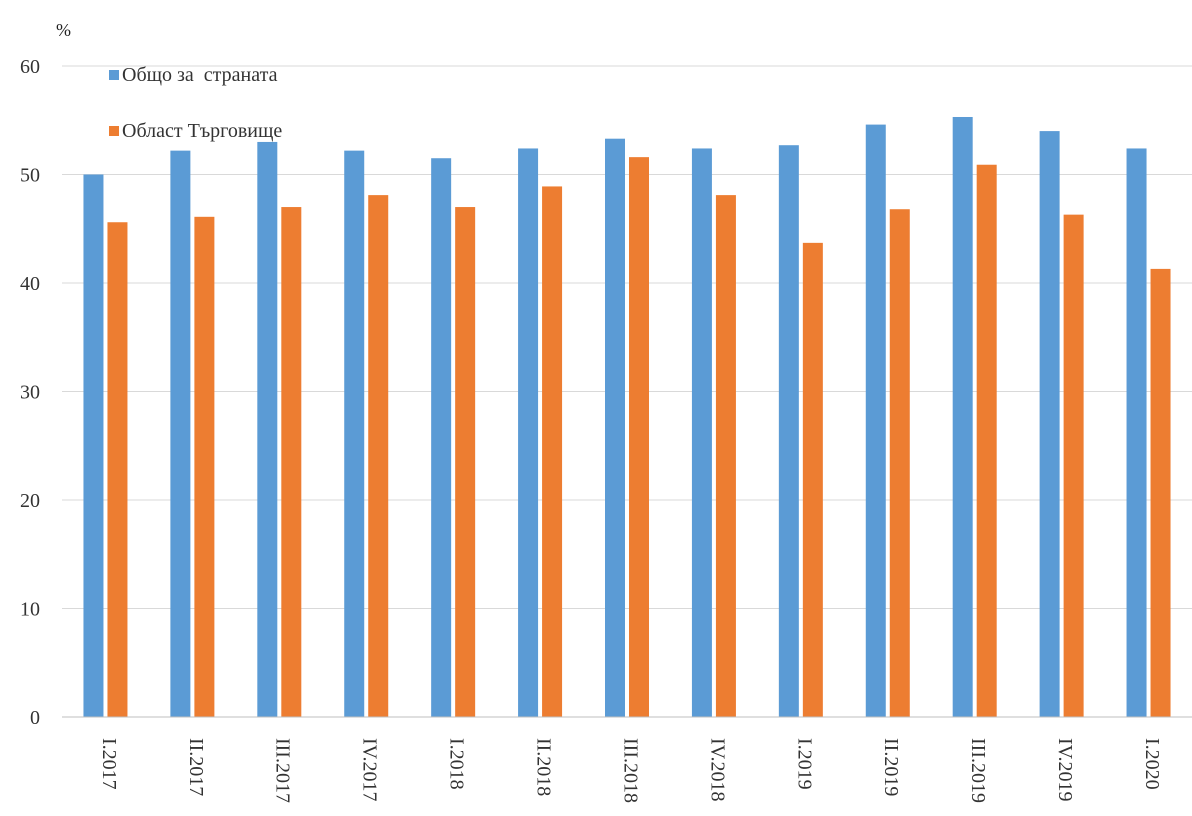 The height and width of the screenshot is (816, 1192). What do you see at coordinates (283, 770) in the screenshot?
I see `x-tick-label: III.2017` at bounding box center [283, 770].